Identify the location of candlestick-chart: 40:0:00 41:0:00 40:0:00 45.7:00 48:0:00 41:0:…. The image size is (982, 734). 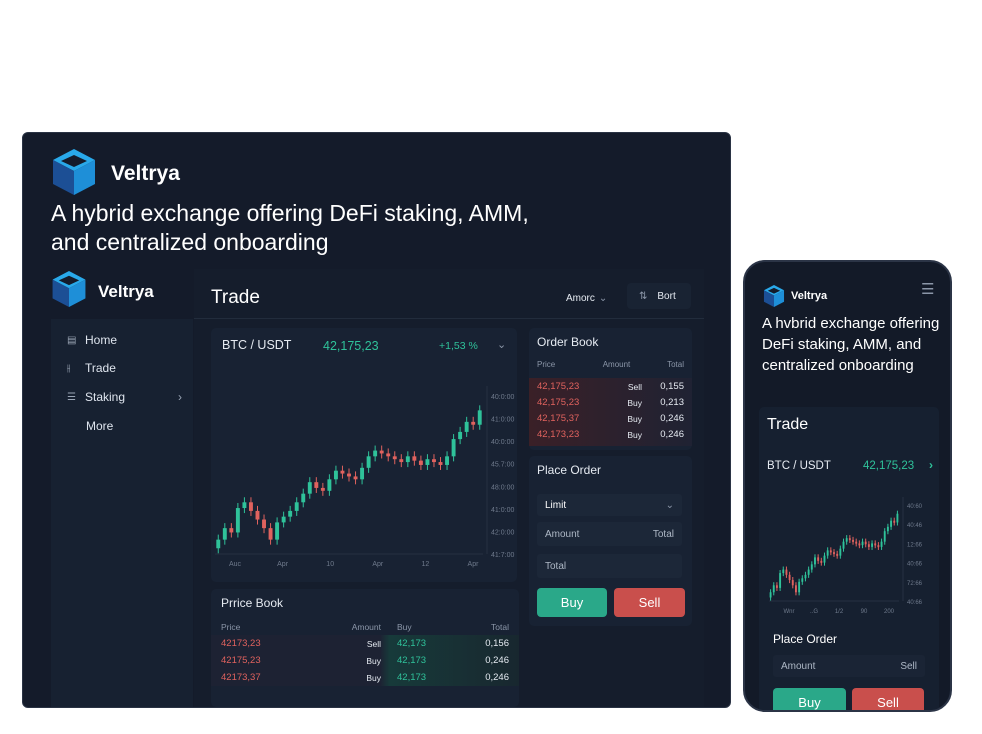
(364, 477).